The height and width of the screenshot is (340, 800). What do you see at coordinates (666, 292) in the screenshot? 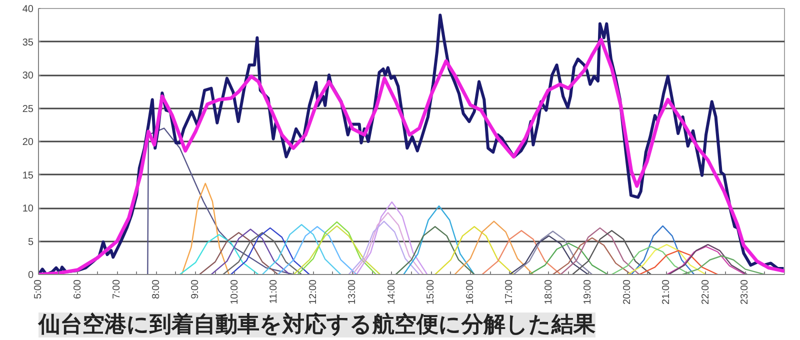
I see `x-tick-label: 21:00` at bounding box center [666, 292].